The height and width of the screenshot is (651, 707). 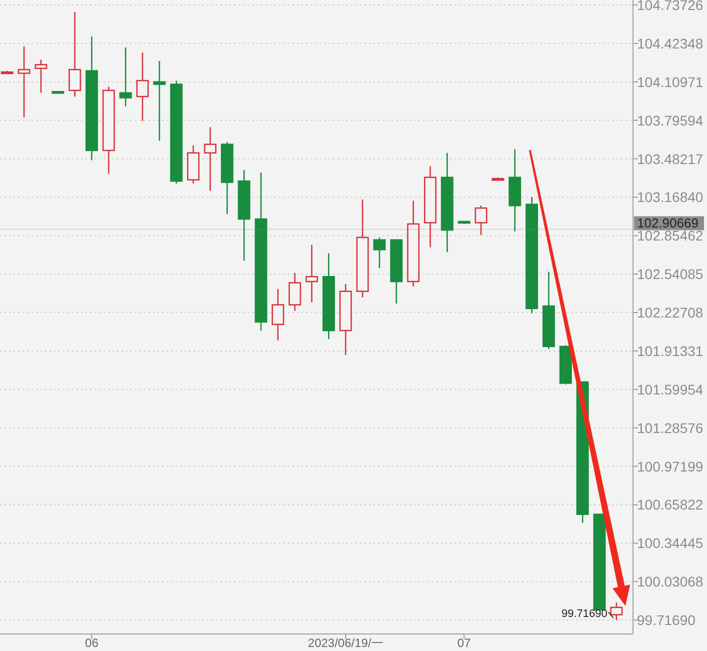 I want to click on y-tick-label: 99.71690, so click(x=666, y=620).